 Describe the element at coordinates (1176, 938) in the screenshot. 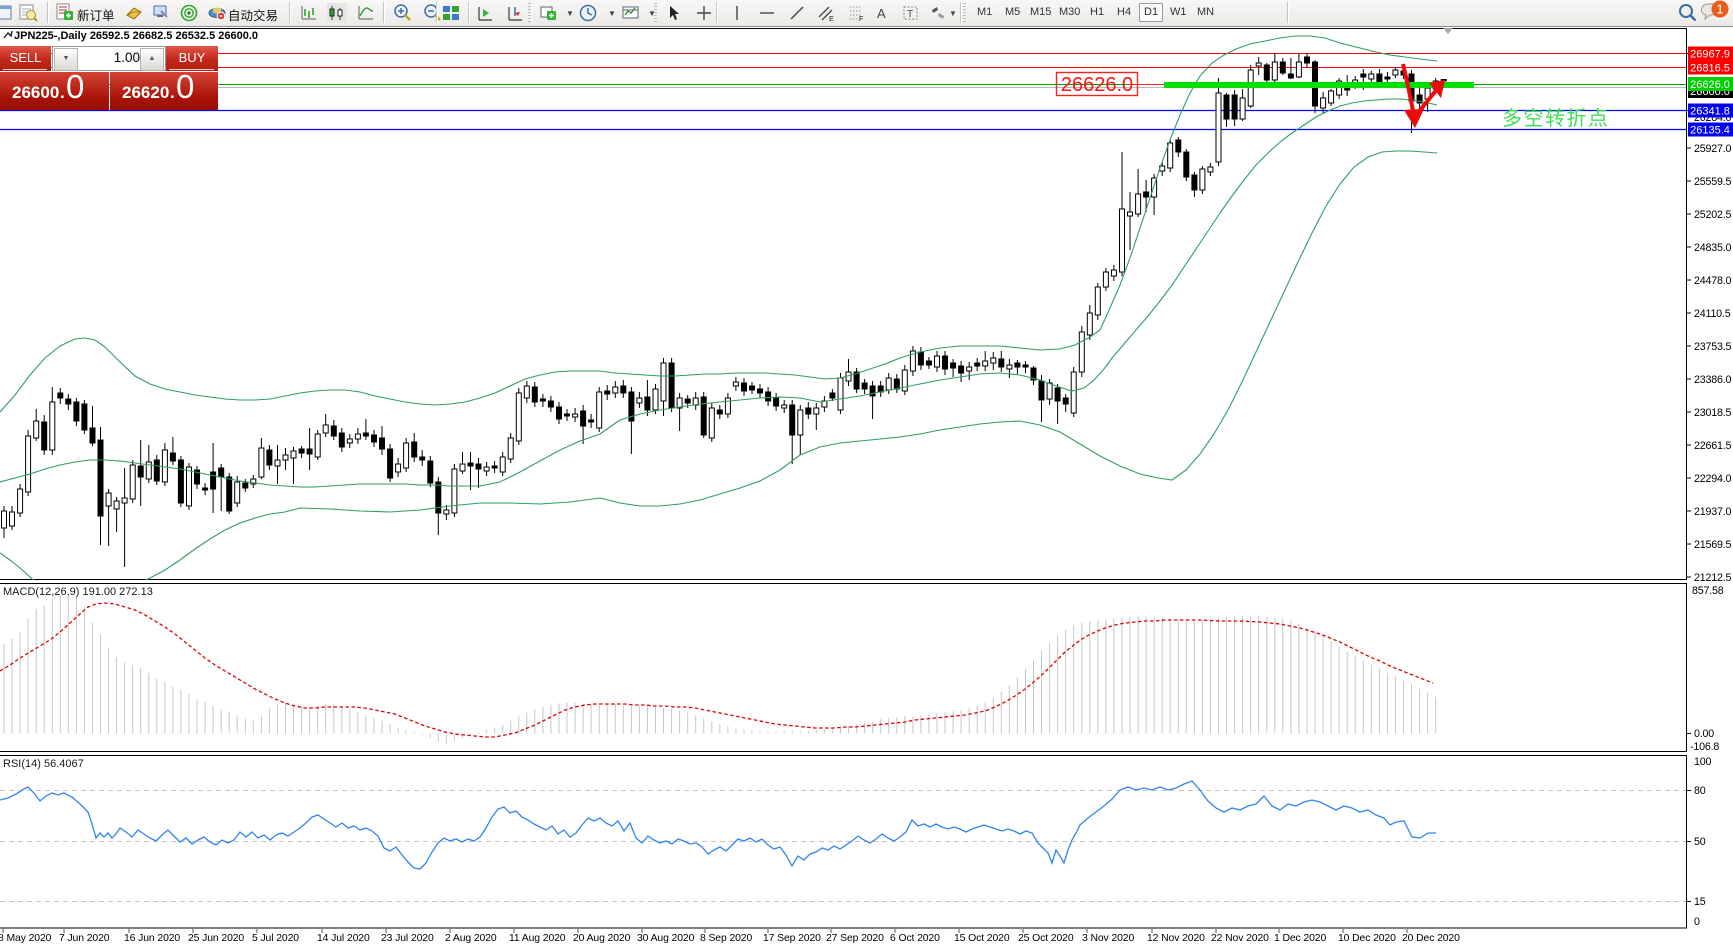

I see `svg-text: 12 Nov 2020` at that location.